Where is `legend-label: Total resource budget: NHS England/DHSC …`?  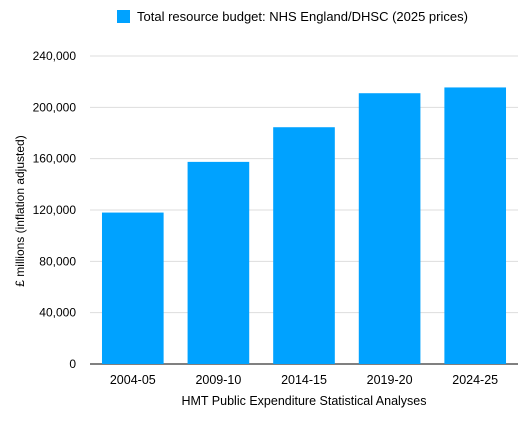
legend-label: Total resource budget: NHS England/DHSC … is located at coordinates (302, 16).